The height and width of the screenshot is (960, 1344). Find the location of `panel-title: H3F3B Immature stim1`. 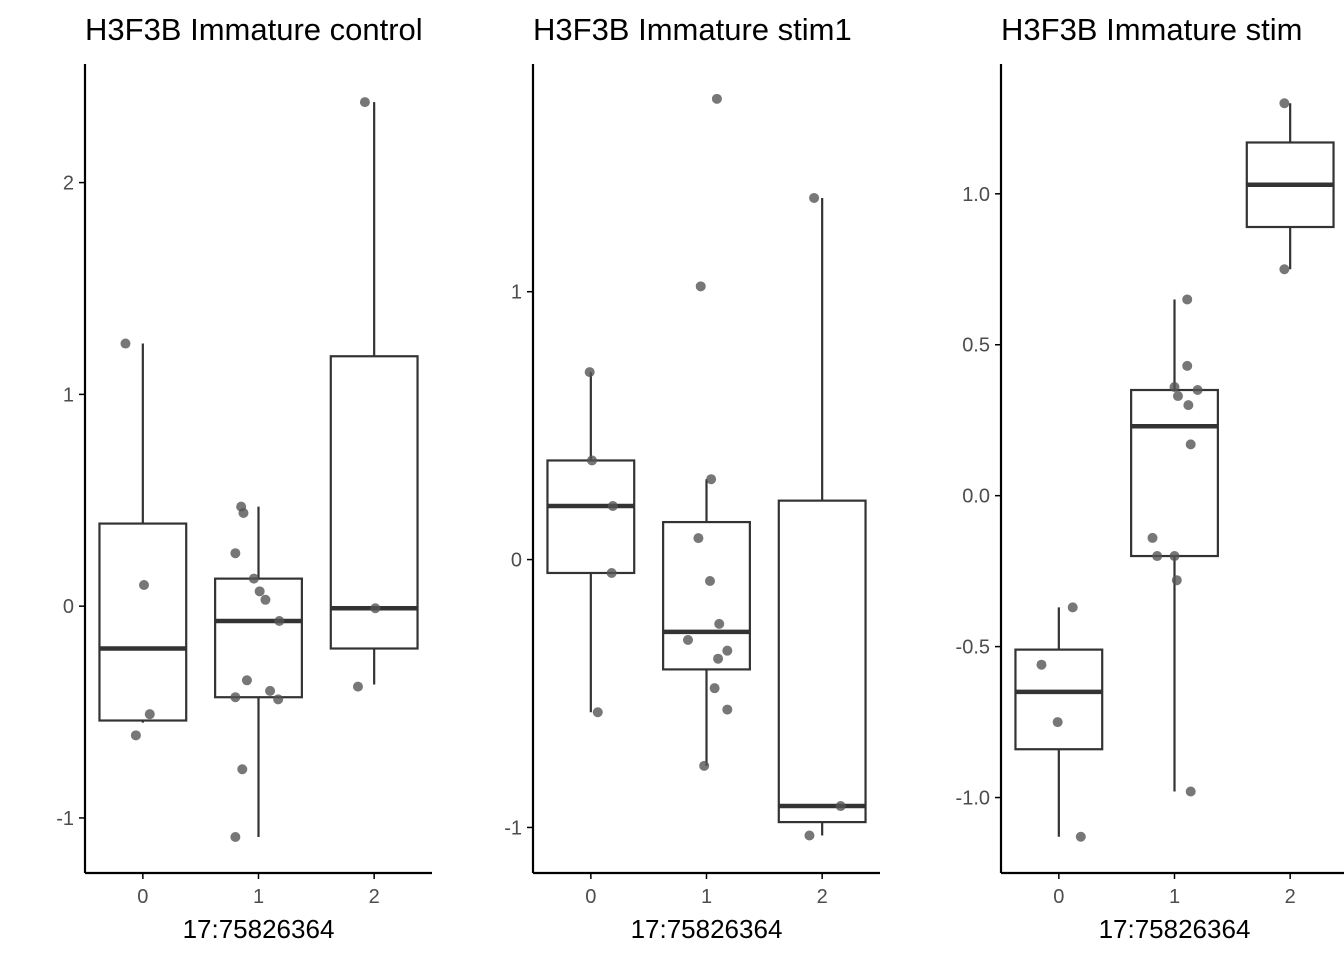

panel-title: H3F3B Immature stim1 is located at coordinates (692, 29).